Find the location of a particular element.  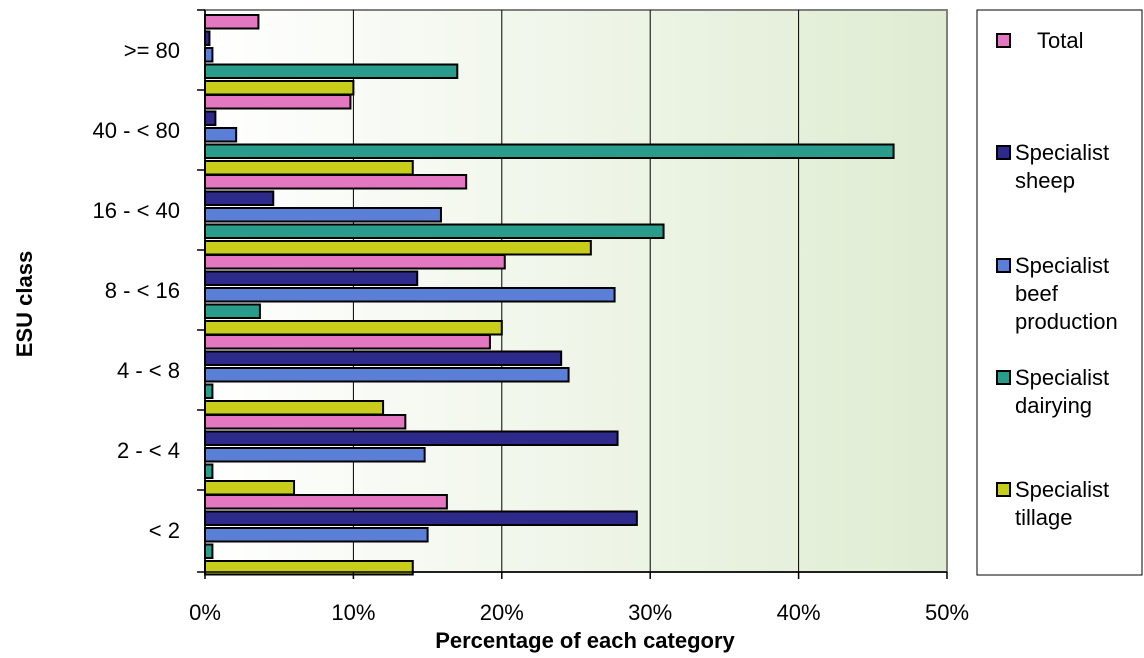

legend-box is located at coordinates (1059, 292).